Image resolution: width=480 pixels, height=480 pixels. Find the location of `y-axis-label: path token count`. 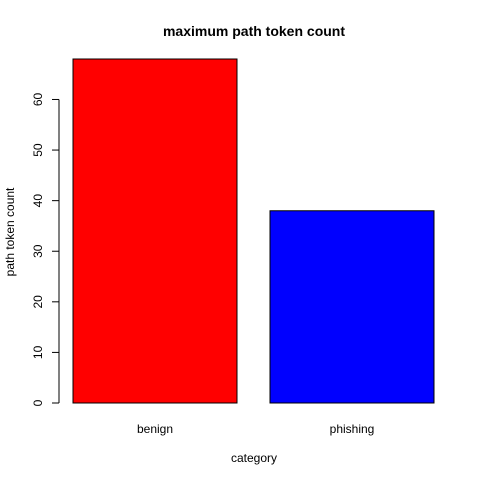

y-axis-label: path token count is located at coordinates (10, 231).